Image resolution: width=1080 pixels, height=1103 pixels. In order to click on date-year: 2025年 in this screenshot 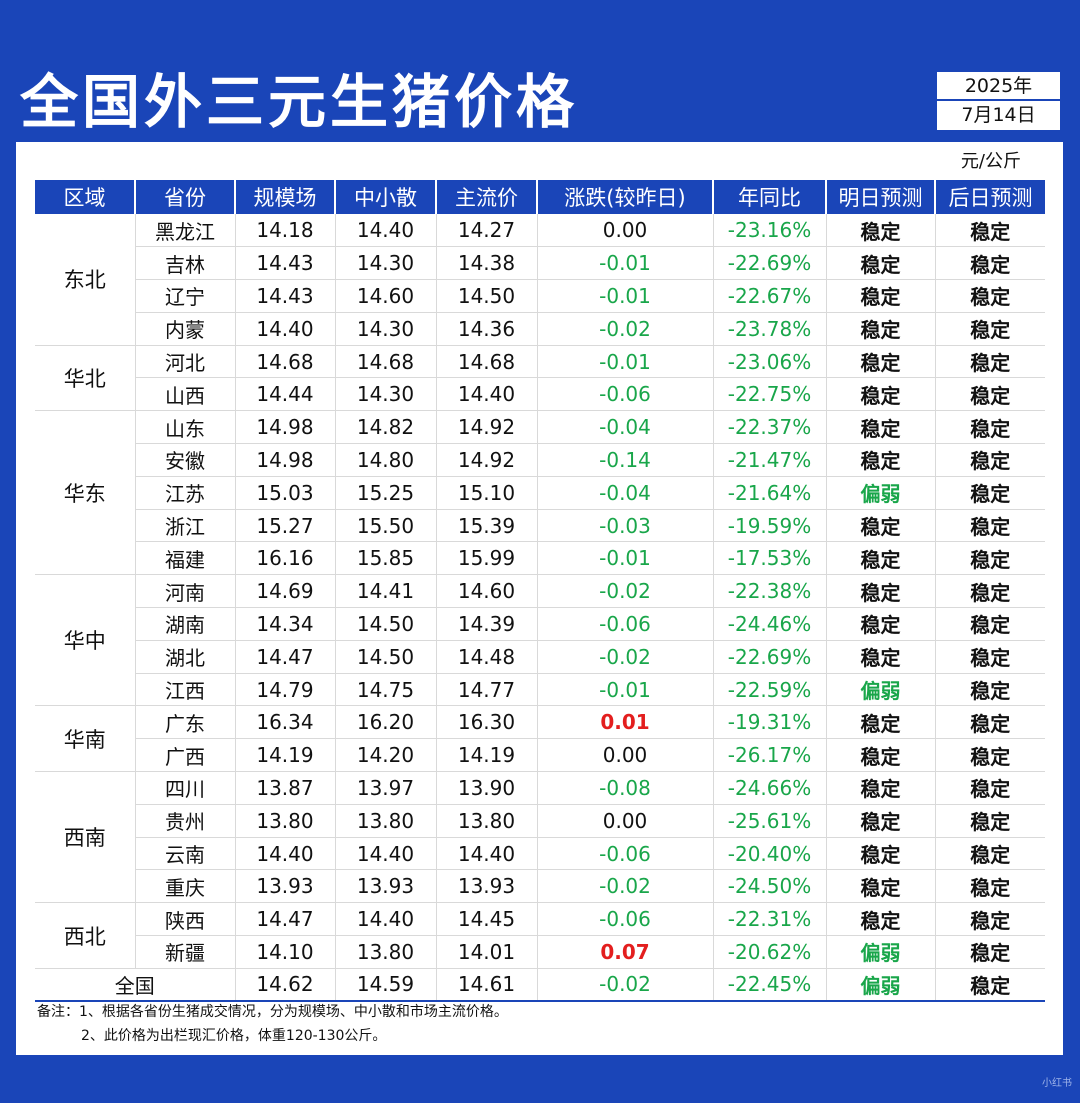, I will do `click(998, 86)`.